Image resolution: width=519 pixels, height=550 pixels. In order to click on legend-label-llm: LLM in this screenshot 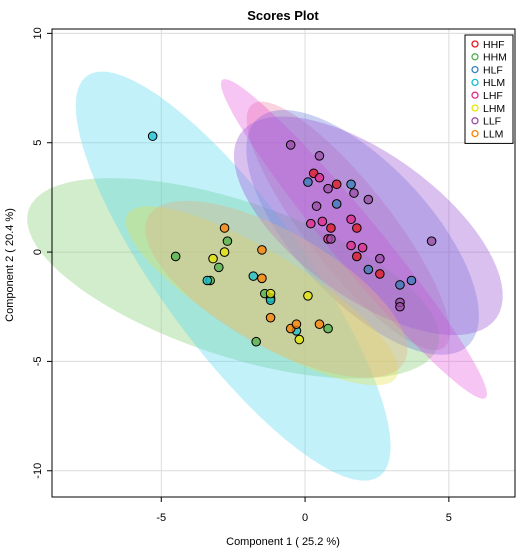, I will do `click(493, 134)`.